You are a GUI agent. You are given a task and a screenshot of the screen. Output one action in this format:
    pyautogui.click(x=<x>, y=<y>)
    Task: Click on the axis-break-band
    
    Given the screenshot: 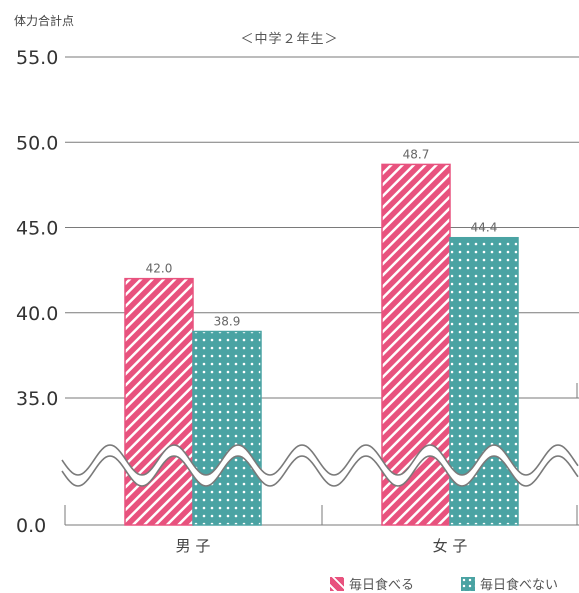 What is the action you would take?
    pyautogui.click(x=320, y=465)
    